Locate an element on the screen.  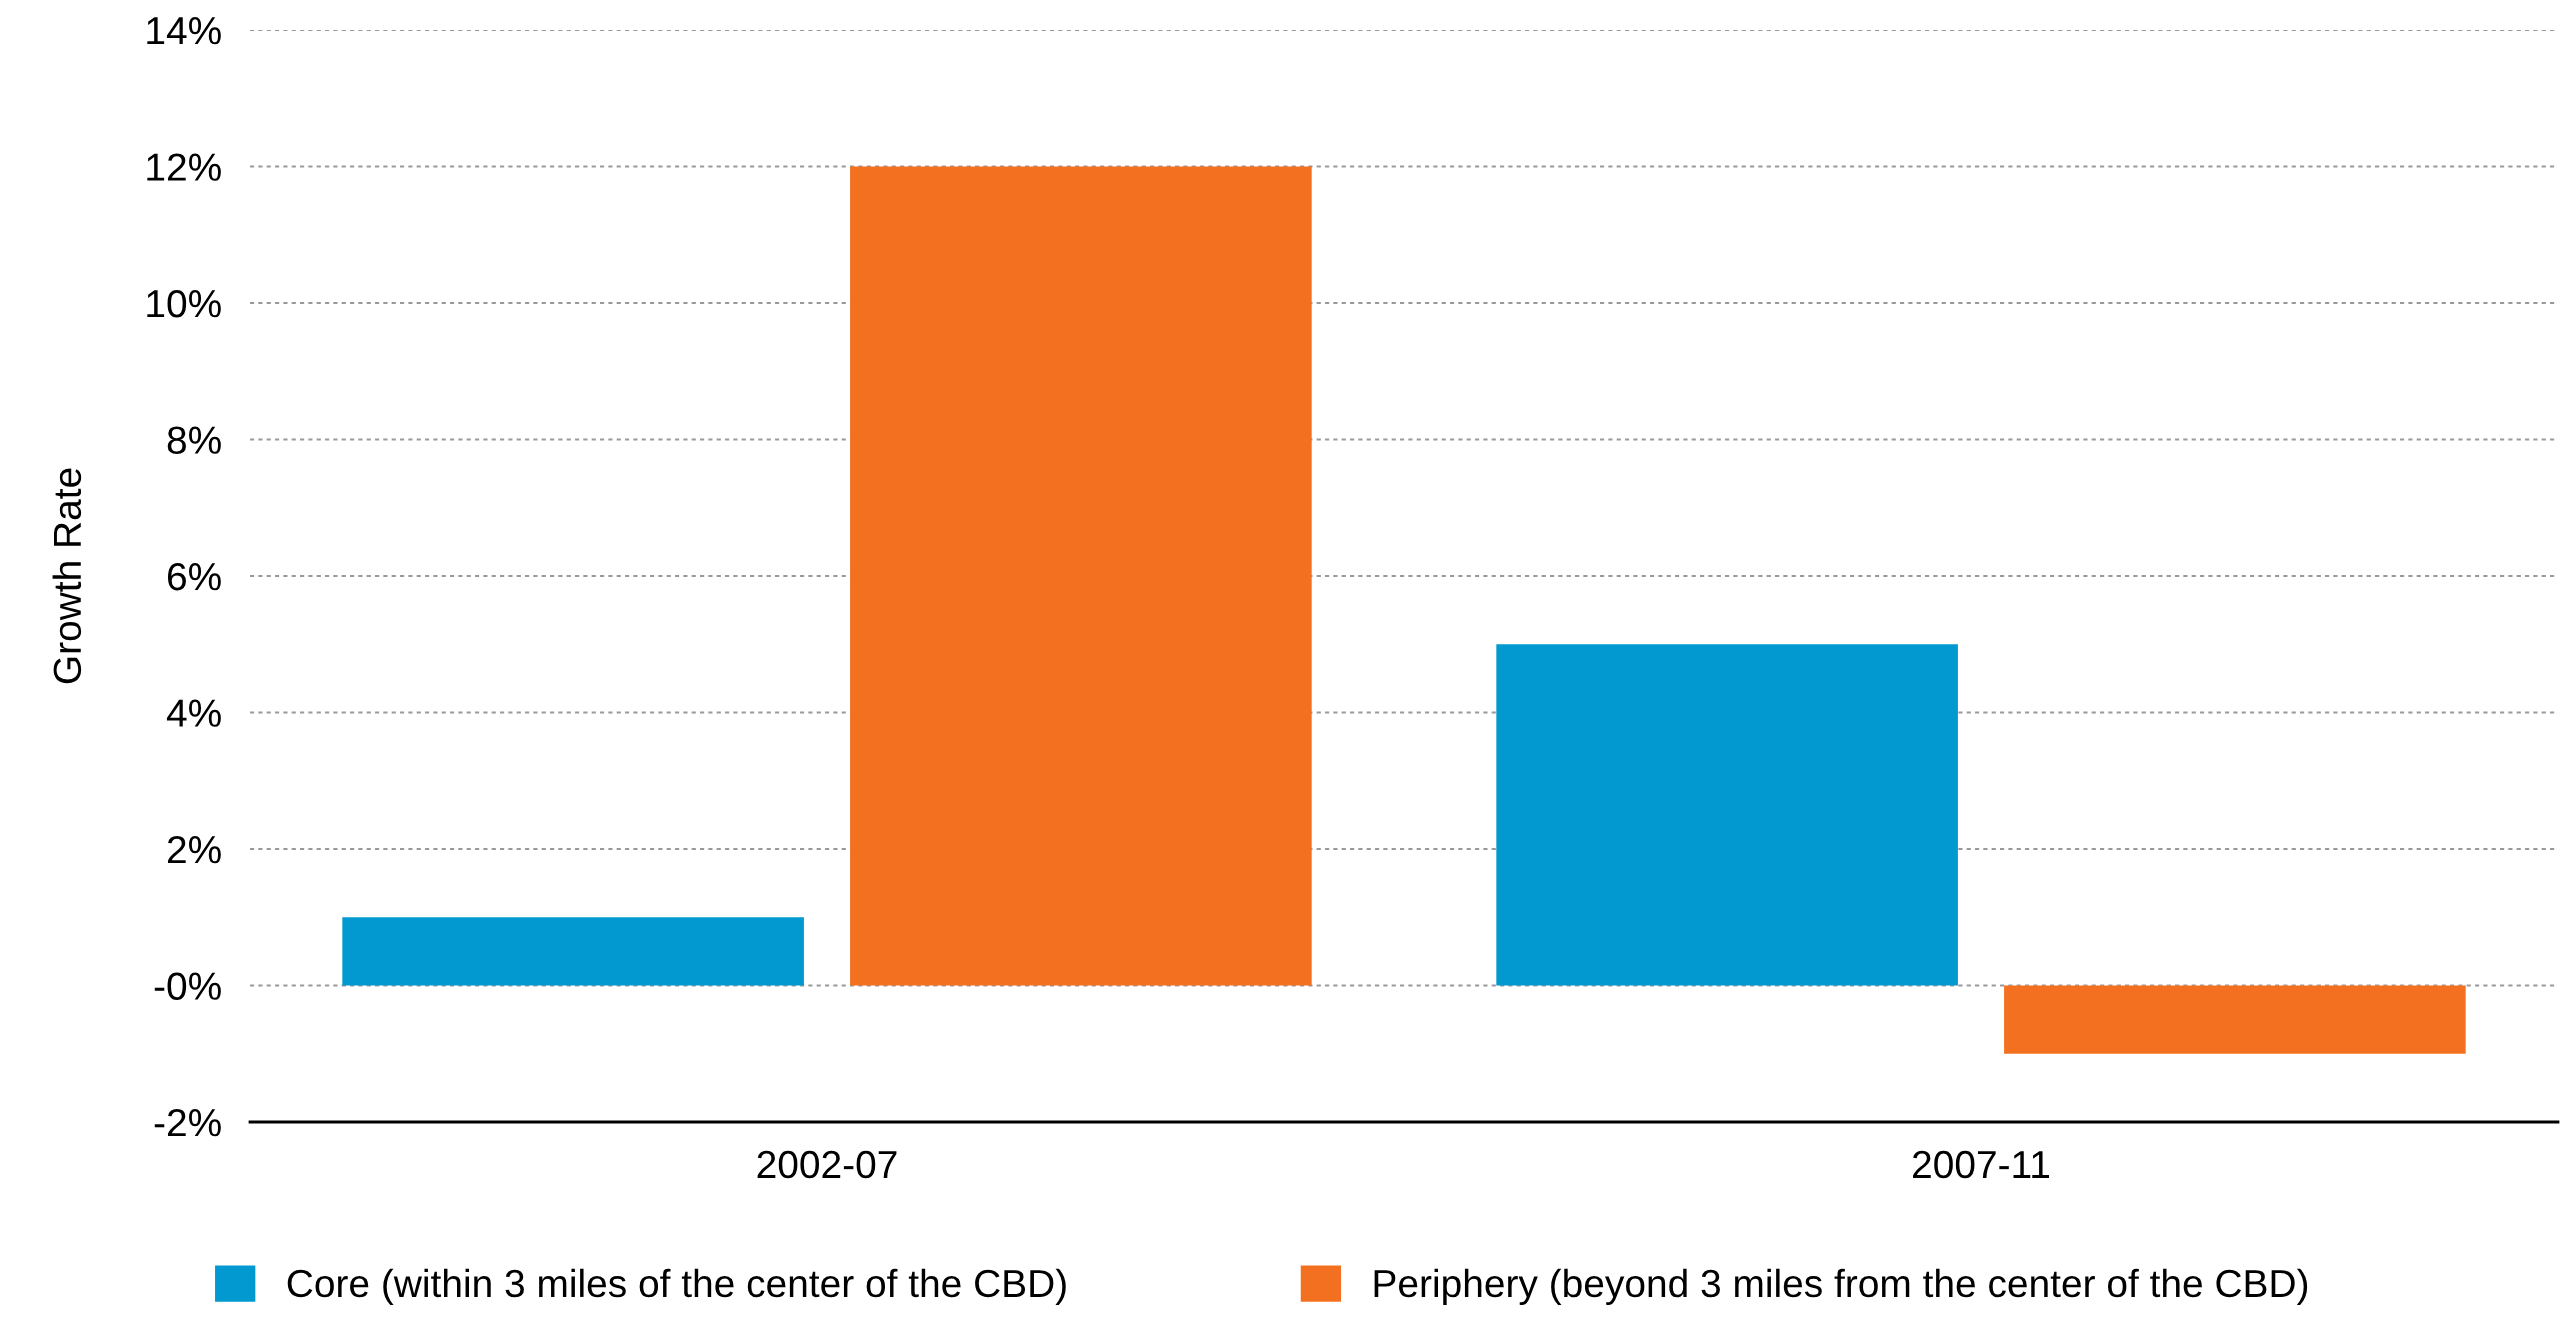
y-tick-label: 12% is located at coordinates (184, 167).